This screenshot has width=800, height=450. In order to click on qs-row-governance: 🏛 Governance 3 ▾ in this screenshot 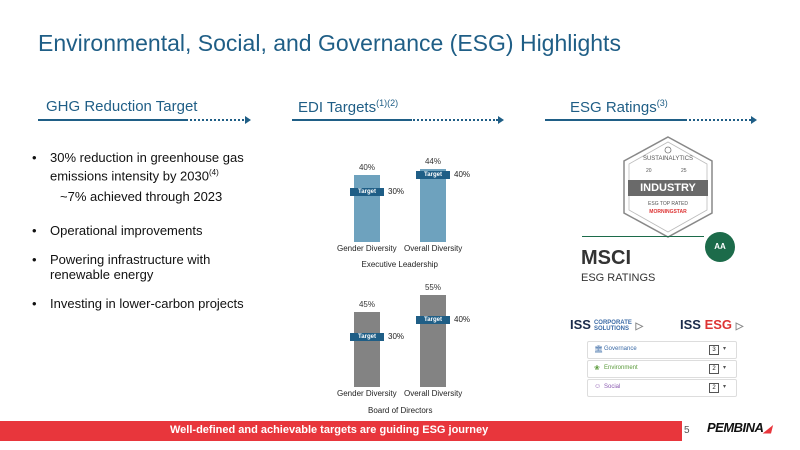, I will do `click(662, 350)`.